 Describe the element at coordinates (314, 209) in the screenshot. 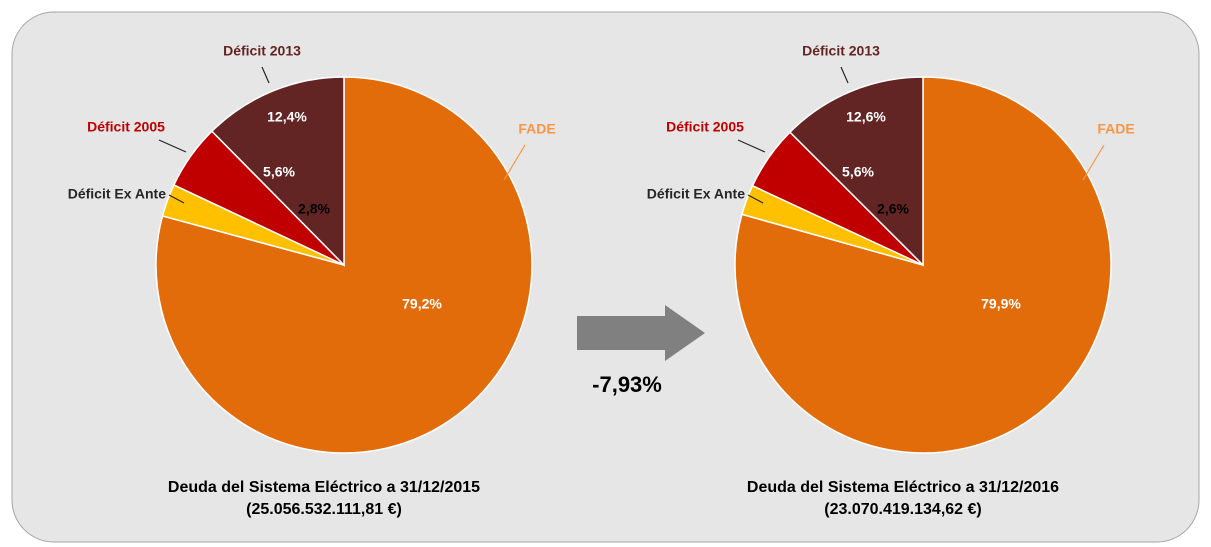

I see `value-label: 2,8%` at that location.